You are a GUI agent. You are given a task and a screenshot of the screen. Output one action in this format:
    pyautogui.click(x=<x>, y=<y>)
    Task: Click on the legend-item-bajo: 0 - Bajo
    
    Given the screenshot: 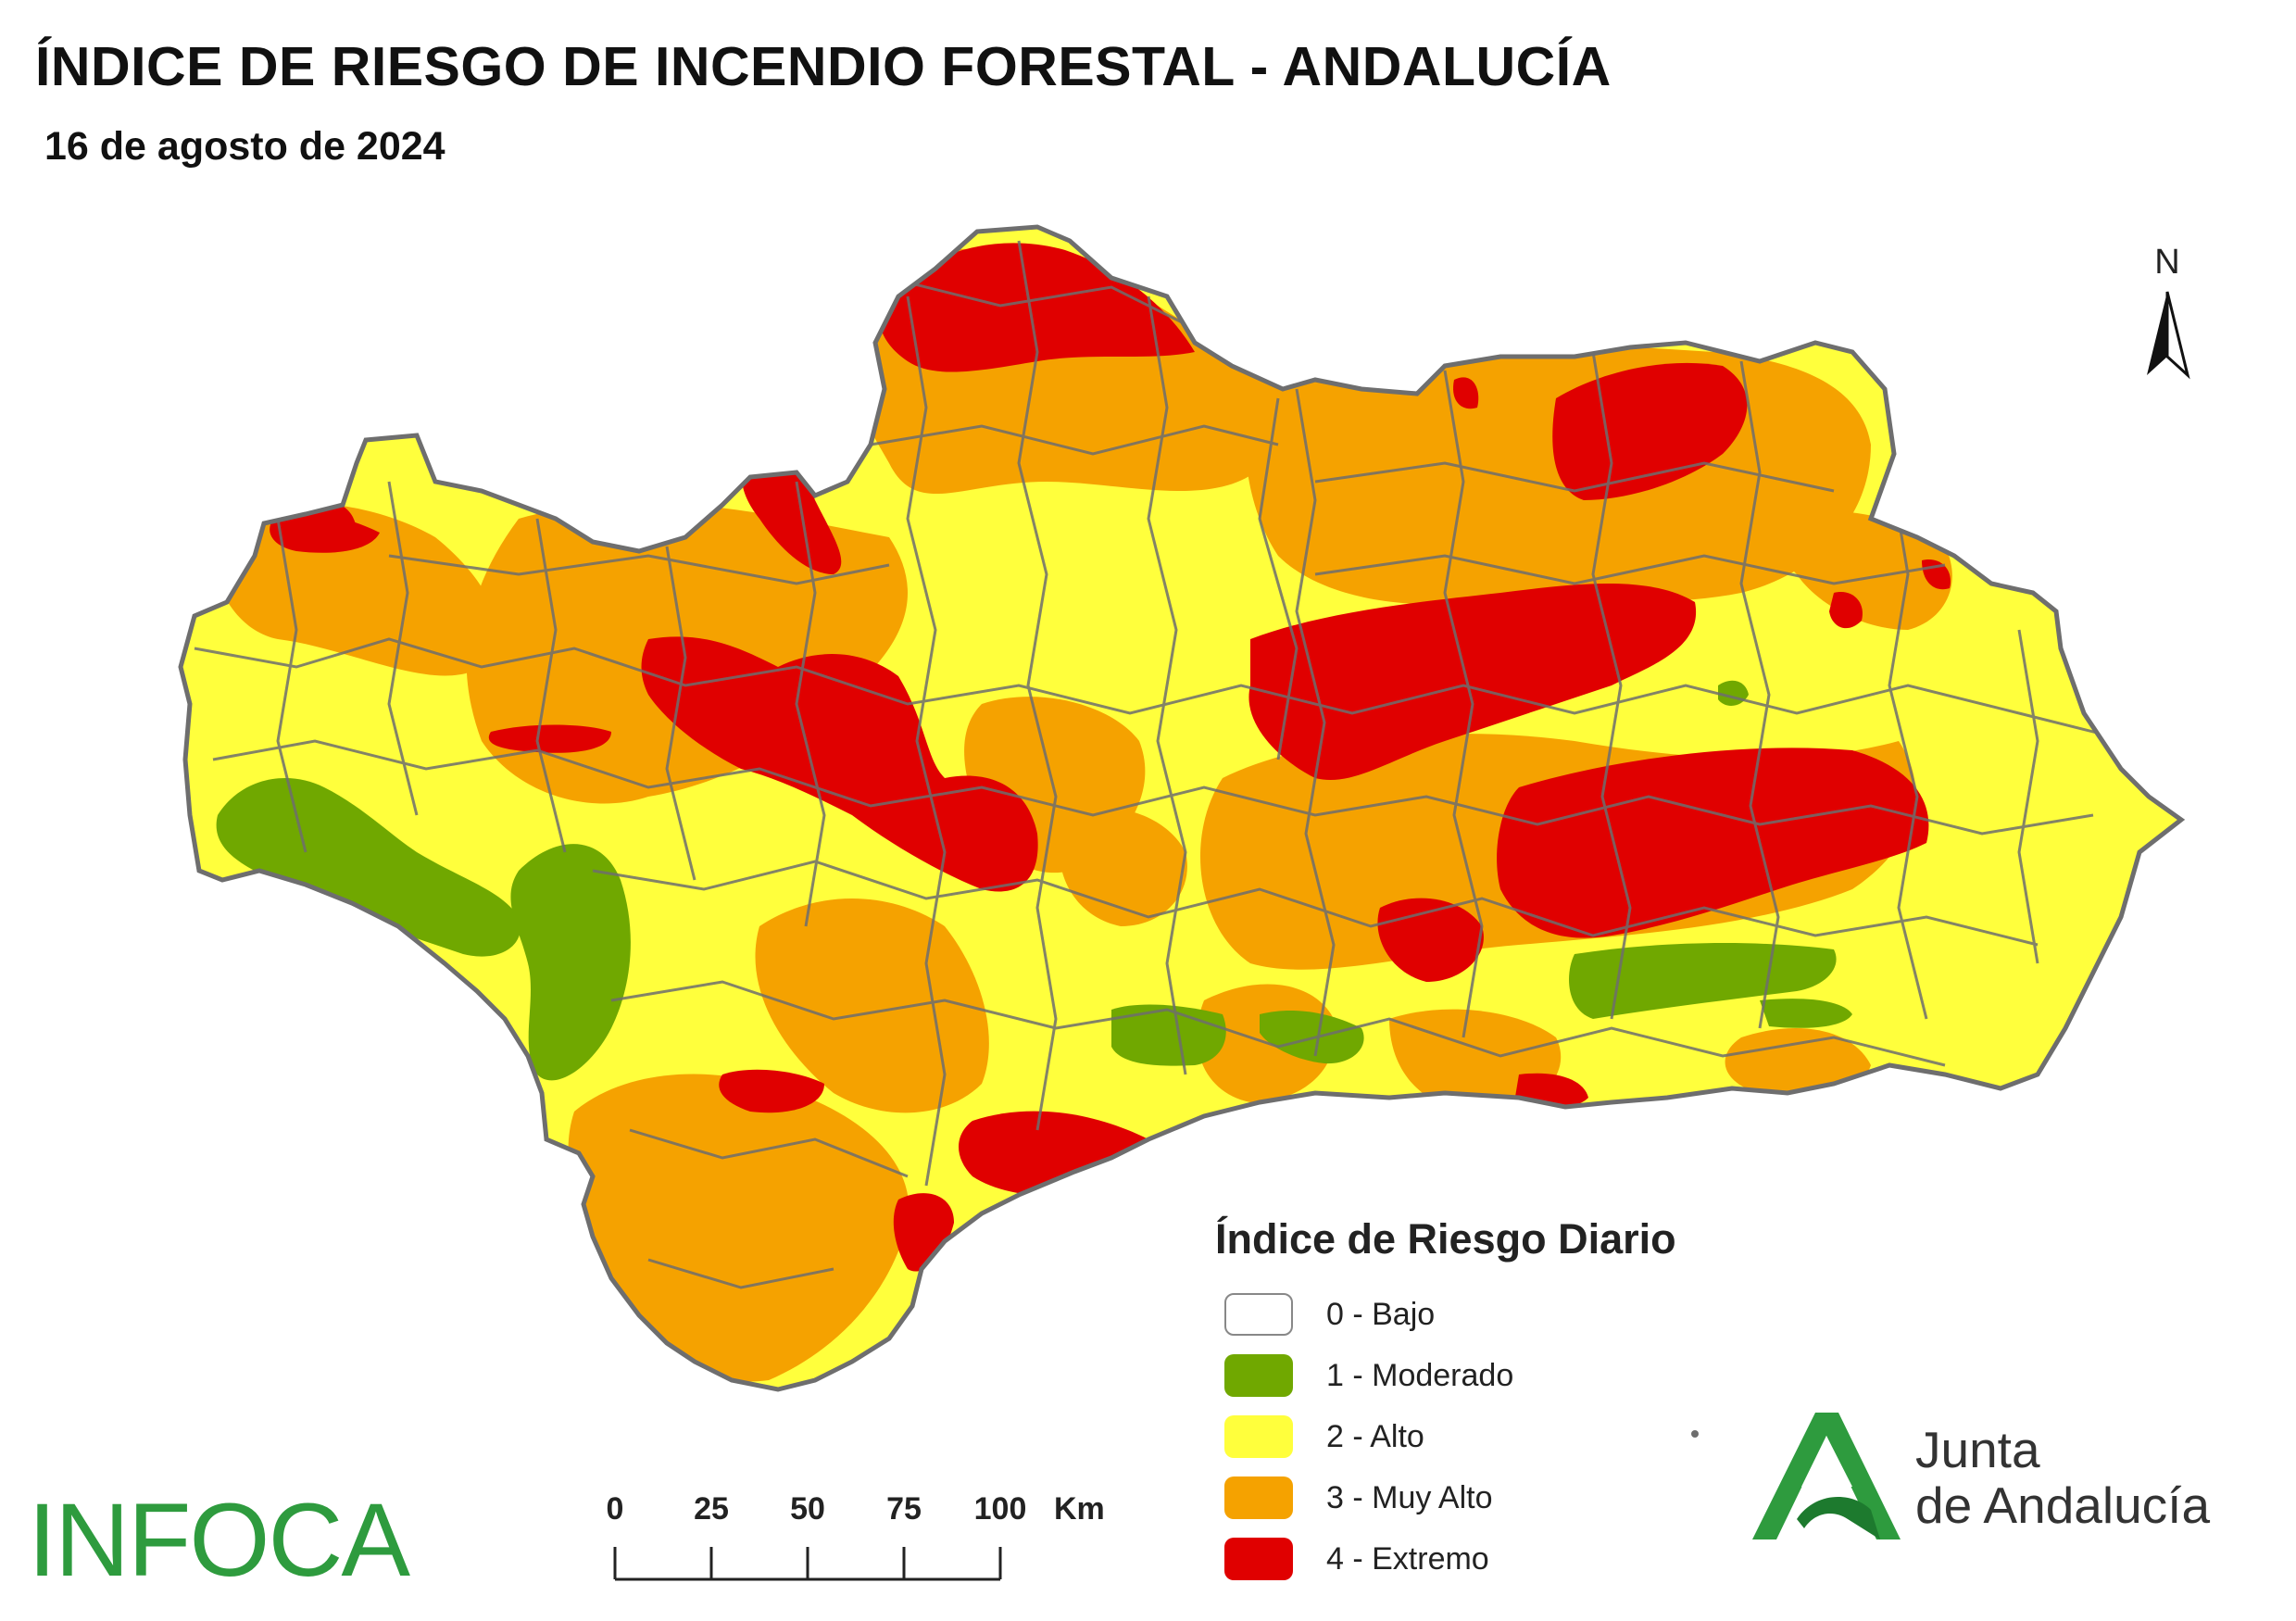 What is the action you would take?
    pyautogui.click(x=1502, y=1314)
    